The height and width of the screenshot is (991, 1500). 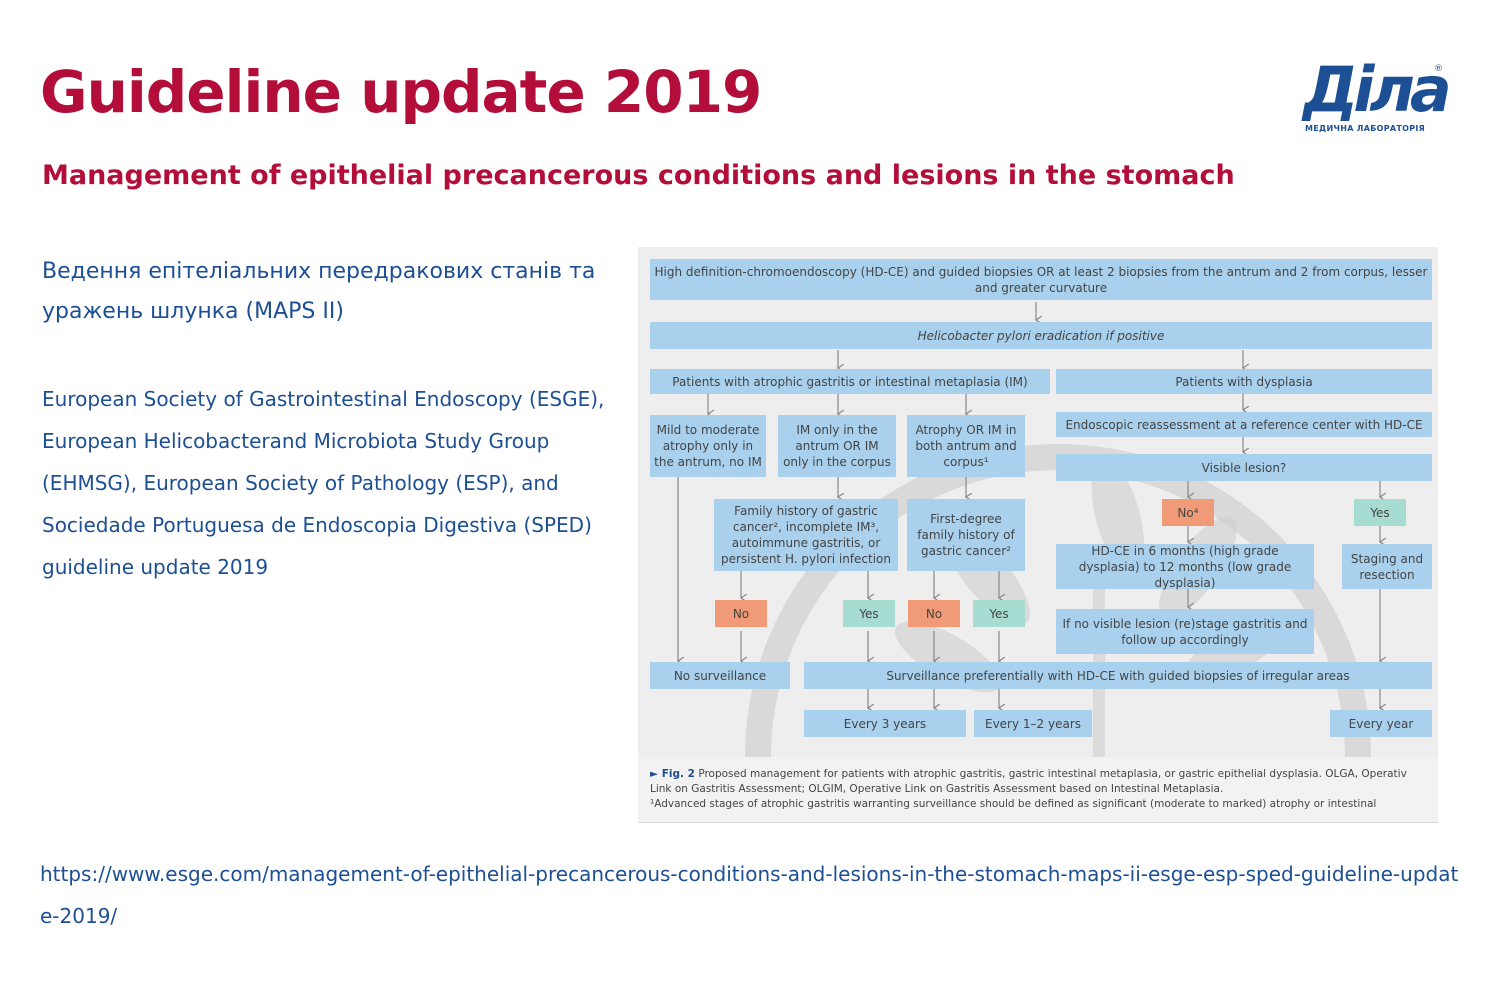 I want to click on flow-every3-box: Every 3 years, so click(x=885, y=723).